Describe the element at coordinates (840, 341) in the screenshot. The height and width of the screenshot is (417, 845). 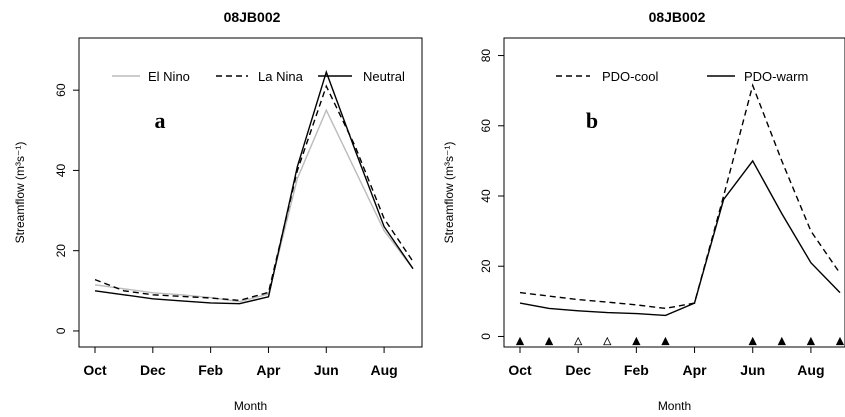
I see `significance-marker-sep` at that location.